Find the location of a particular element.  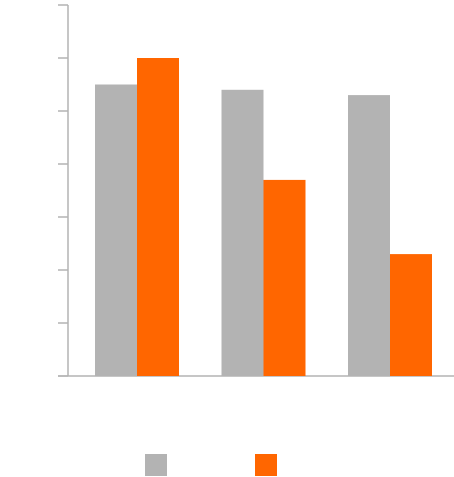

bar-series2-category3 is located at coordinates (411, 315).